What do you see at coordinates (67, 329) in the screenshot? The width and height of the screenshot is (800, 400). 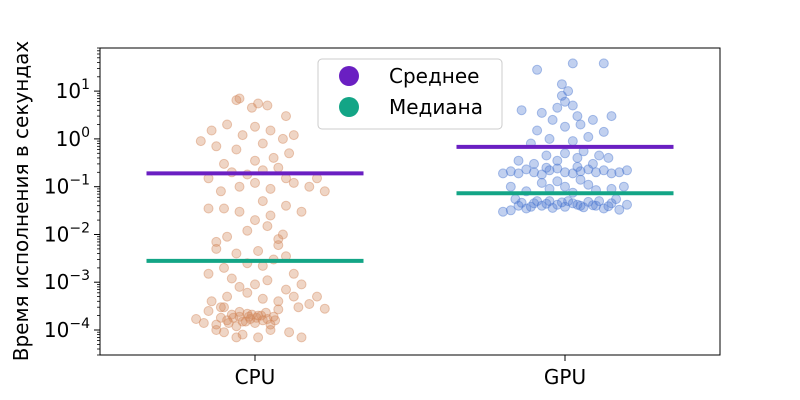 I see `y-tick-label: 10⁻⁴` at bounding box center [67, 329].